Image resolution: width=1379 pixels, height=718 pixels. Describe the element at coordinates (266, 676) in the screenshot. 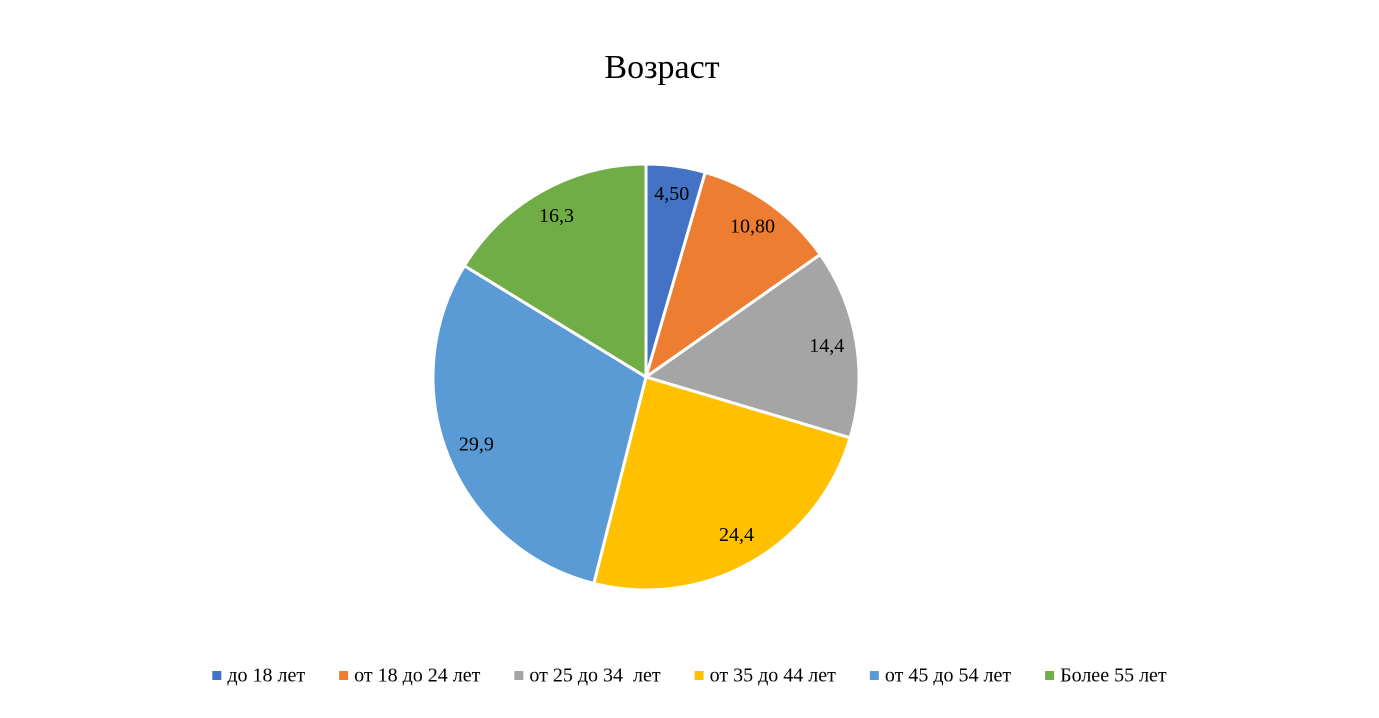

I see `legend-label: до 18 лет` at that location.